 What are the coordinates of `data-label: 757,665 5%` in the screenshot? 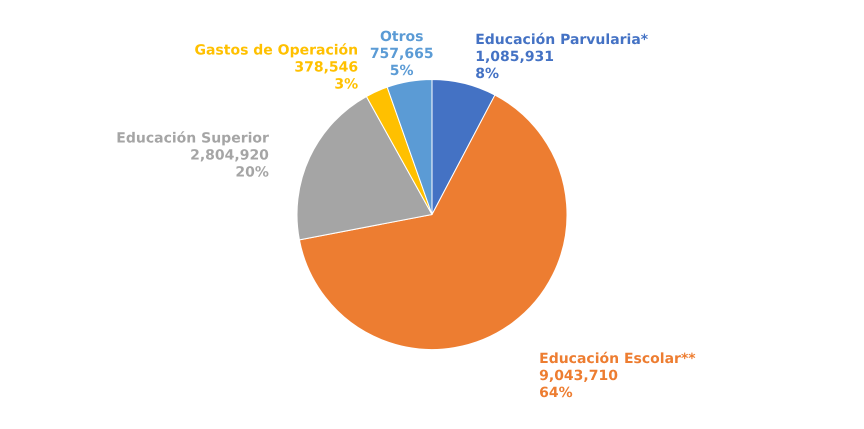 It's located at (402, 63).